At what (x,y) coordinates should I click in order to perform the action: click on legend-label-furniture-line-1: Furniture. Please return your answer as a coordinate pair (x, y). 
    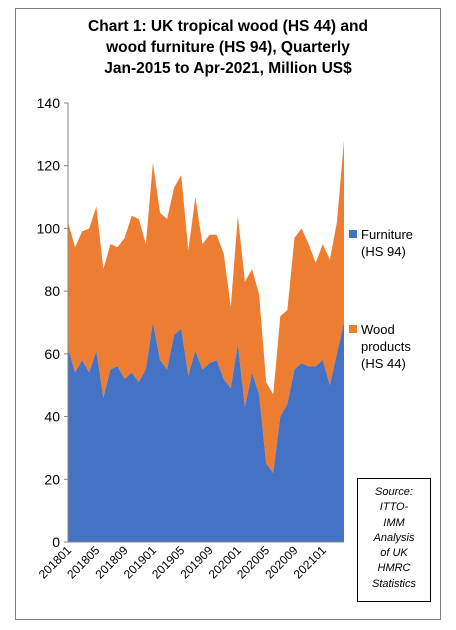
    Looking at the image, I should click on (387, 234).